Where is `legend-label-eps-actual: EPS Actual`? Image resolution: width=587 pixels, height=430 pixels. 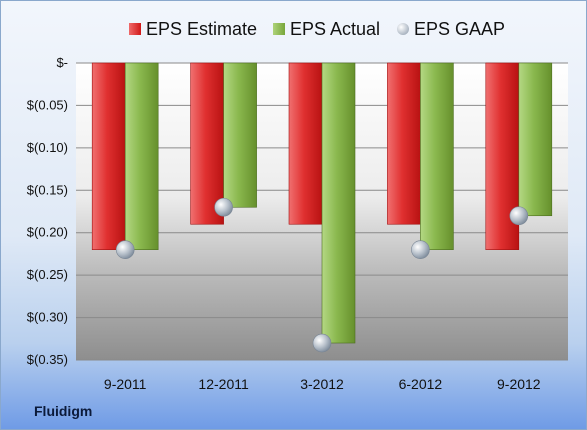 legend-label-eps-actual: EPS Actual is located at coordinates (335, 28).